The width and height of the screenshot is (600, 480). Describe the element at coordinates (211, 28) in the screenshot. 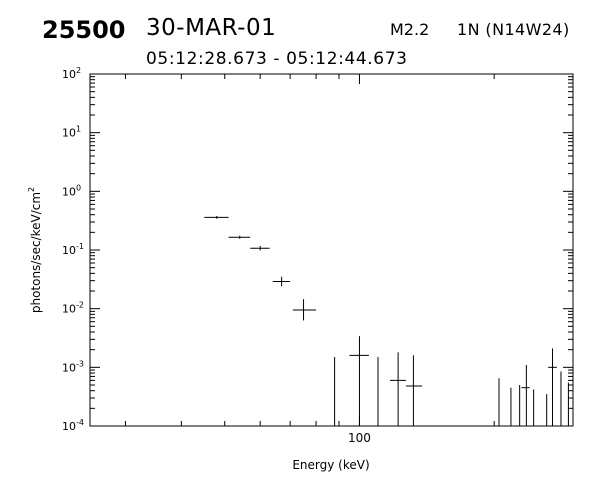

I see `event-date: 30-MAR-01` at that location.